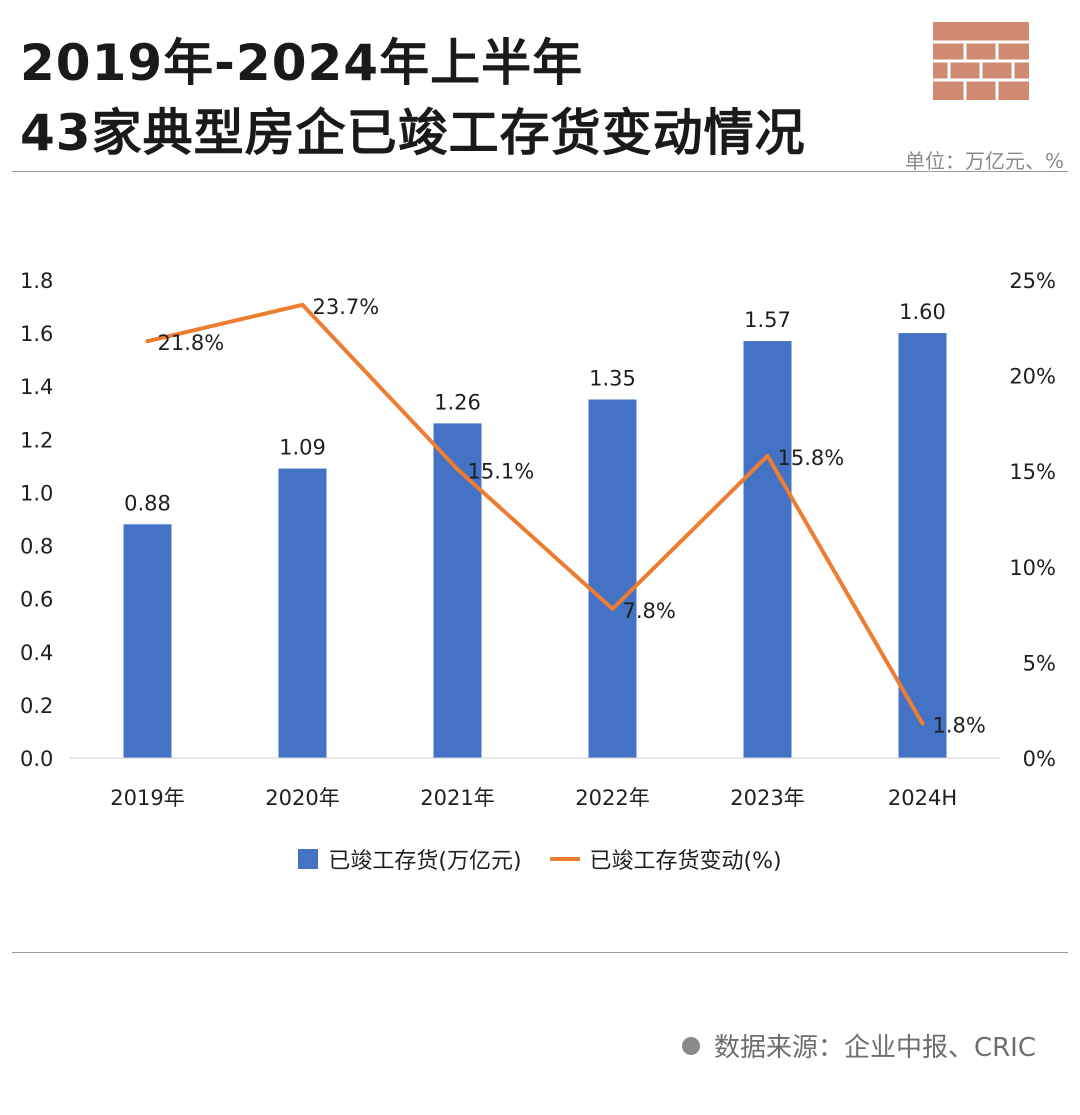 This screenshot has height=1115, width=1080. I want to click on legend-bar-label: 已竣工存货(万亿元), so click(425, 861).